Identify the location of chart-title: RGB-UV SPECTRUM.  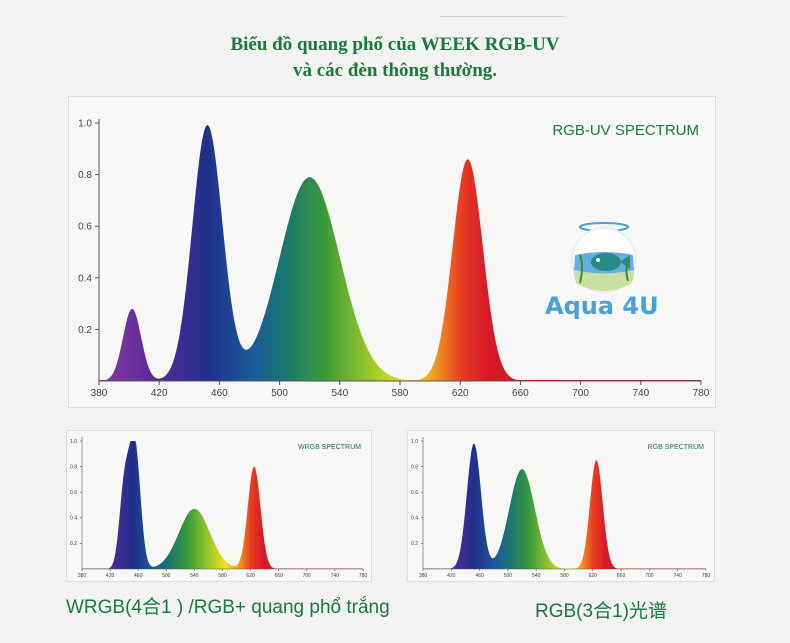
(625, 130).